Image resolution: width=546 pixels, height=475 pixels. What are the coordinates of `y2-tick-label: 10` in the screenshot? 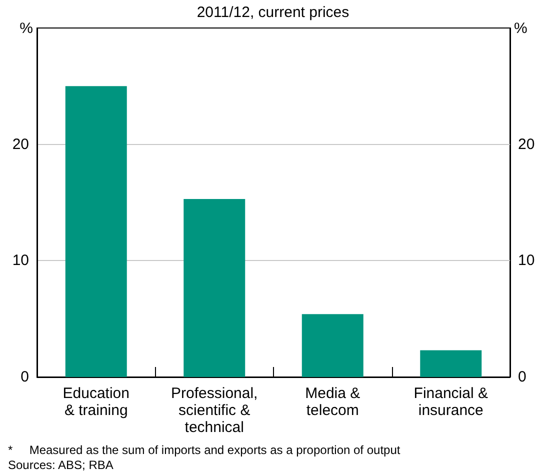 It's located at (526, 261).